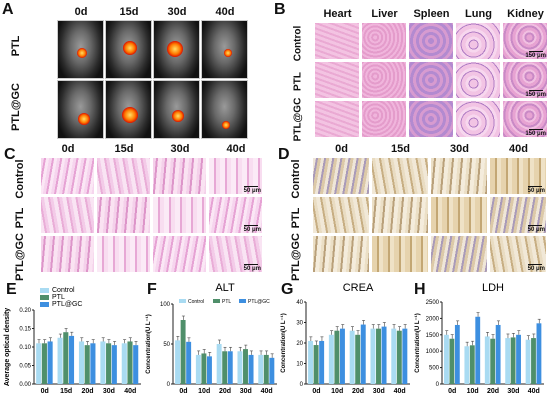 This screenshot has width=550, height=400. What do you see at coordinates (341, 149) in the screenshot?
I see `panel-d-header: 0d` at bounding box center [341, 149].